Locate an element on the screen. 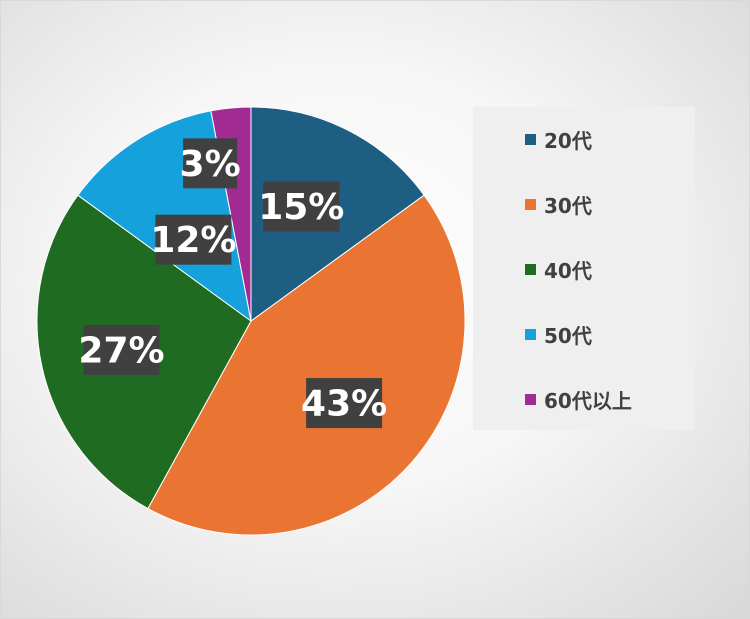 This screenshot has width=750, height=619. legend-label: 40代 is located at coordinates (568, 270).